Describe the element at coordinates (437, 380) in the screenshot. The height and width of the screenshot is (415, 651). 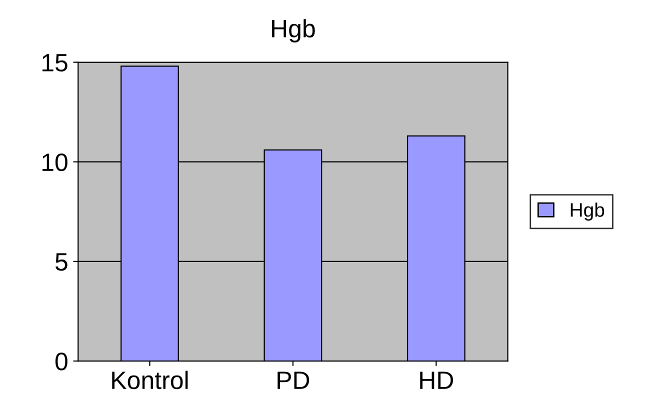
I see `x-tick-label: HD` at that location.